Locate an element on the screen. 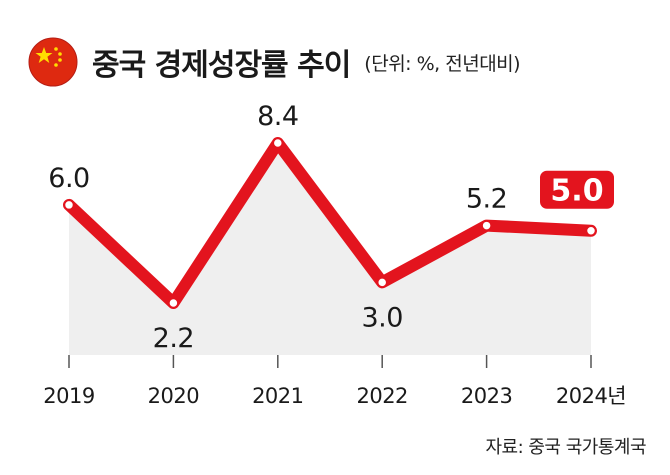 This screenshot has height=475, width=670. china-flag-icon is located at coordinates (53, 62).